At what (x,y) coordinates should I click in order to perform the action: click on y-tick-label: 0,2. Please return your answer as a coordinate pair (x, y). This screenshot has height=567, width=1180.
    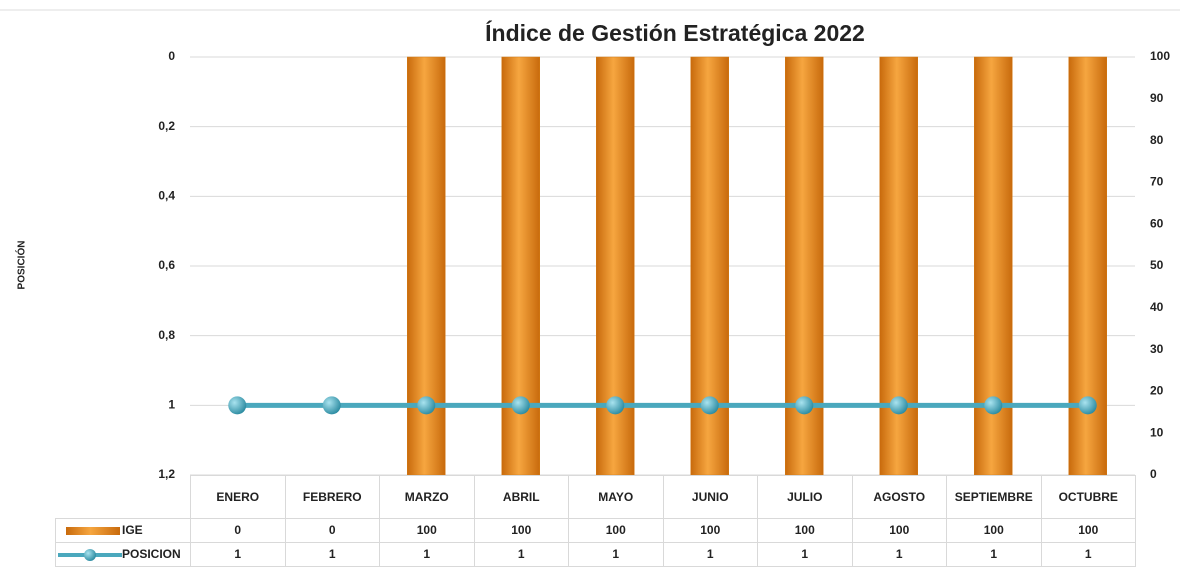
    Looking at the image, I should click on (166, 126).